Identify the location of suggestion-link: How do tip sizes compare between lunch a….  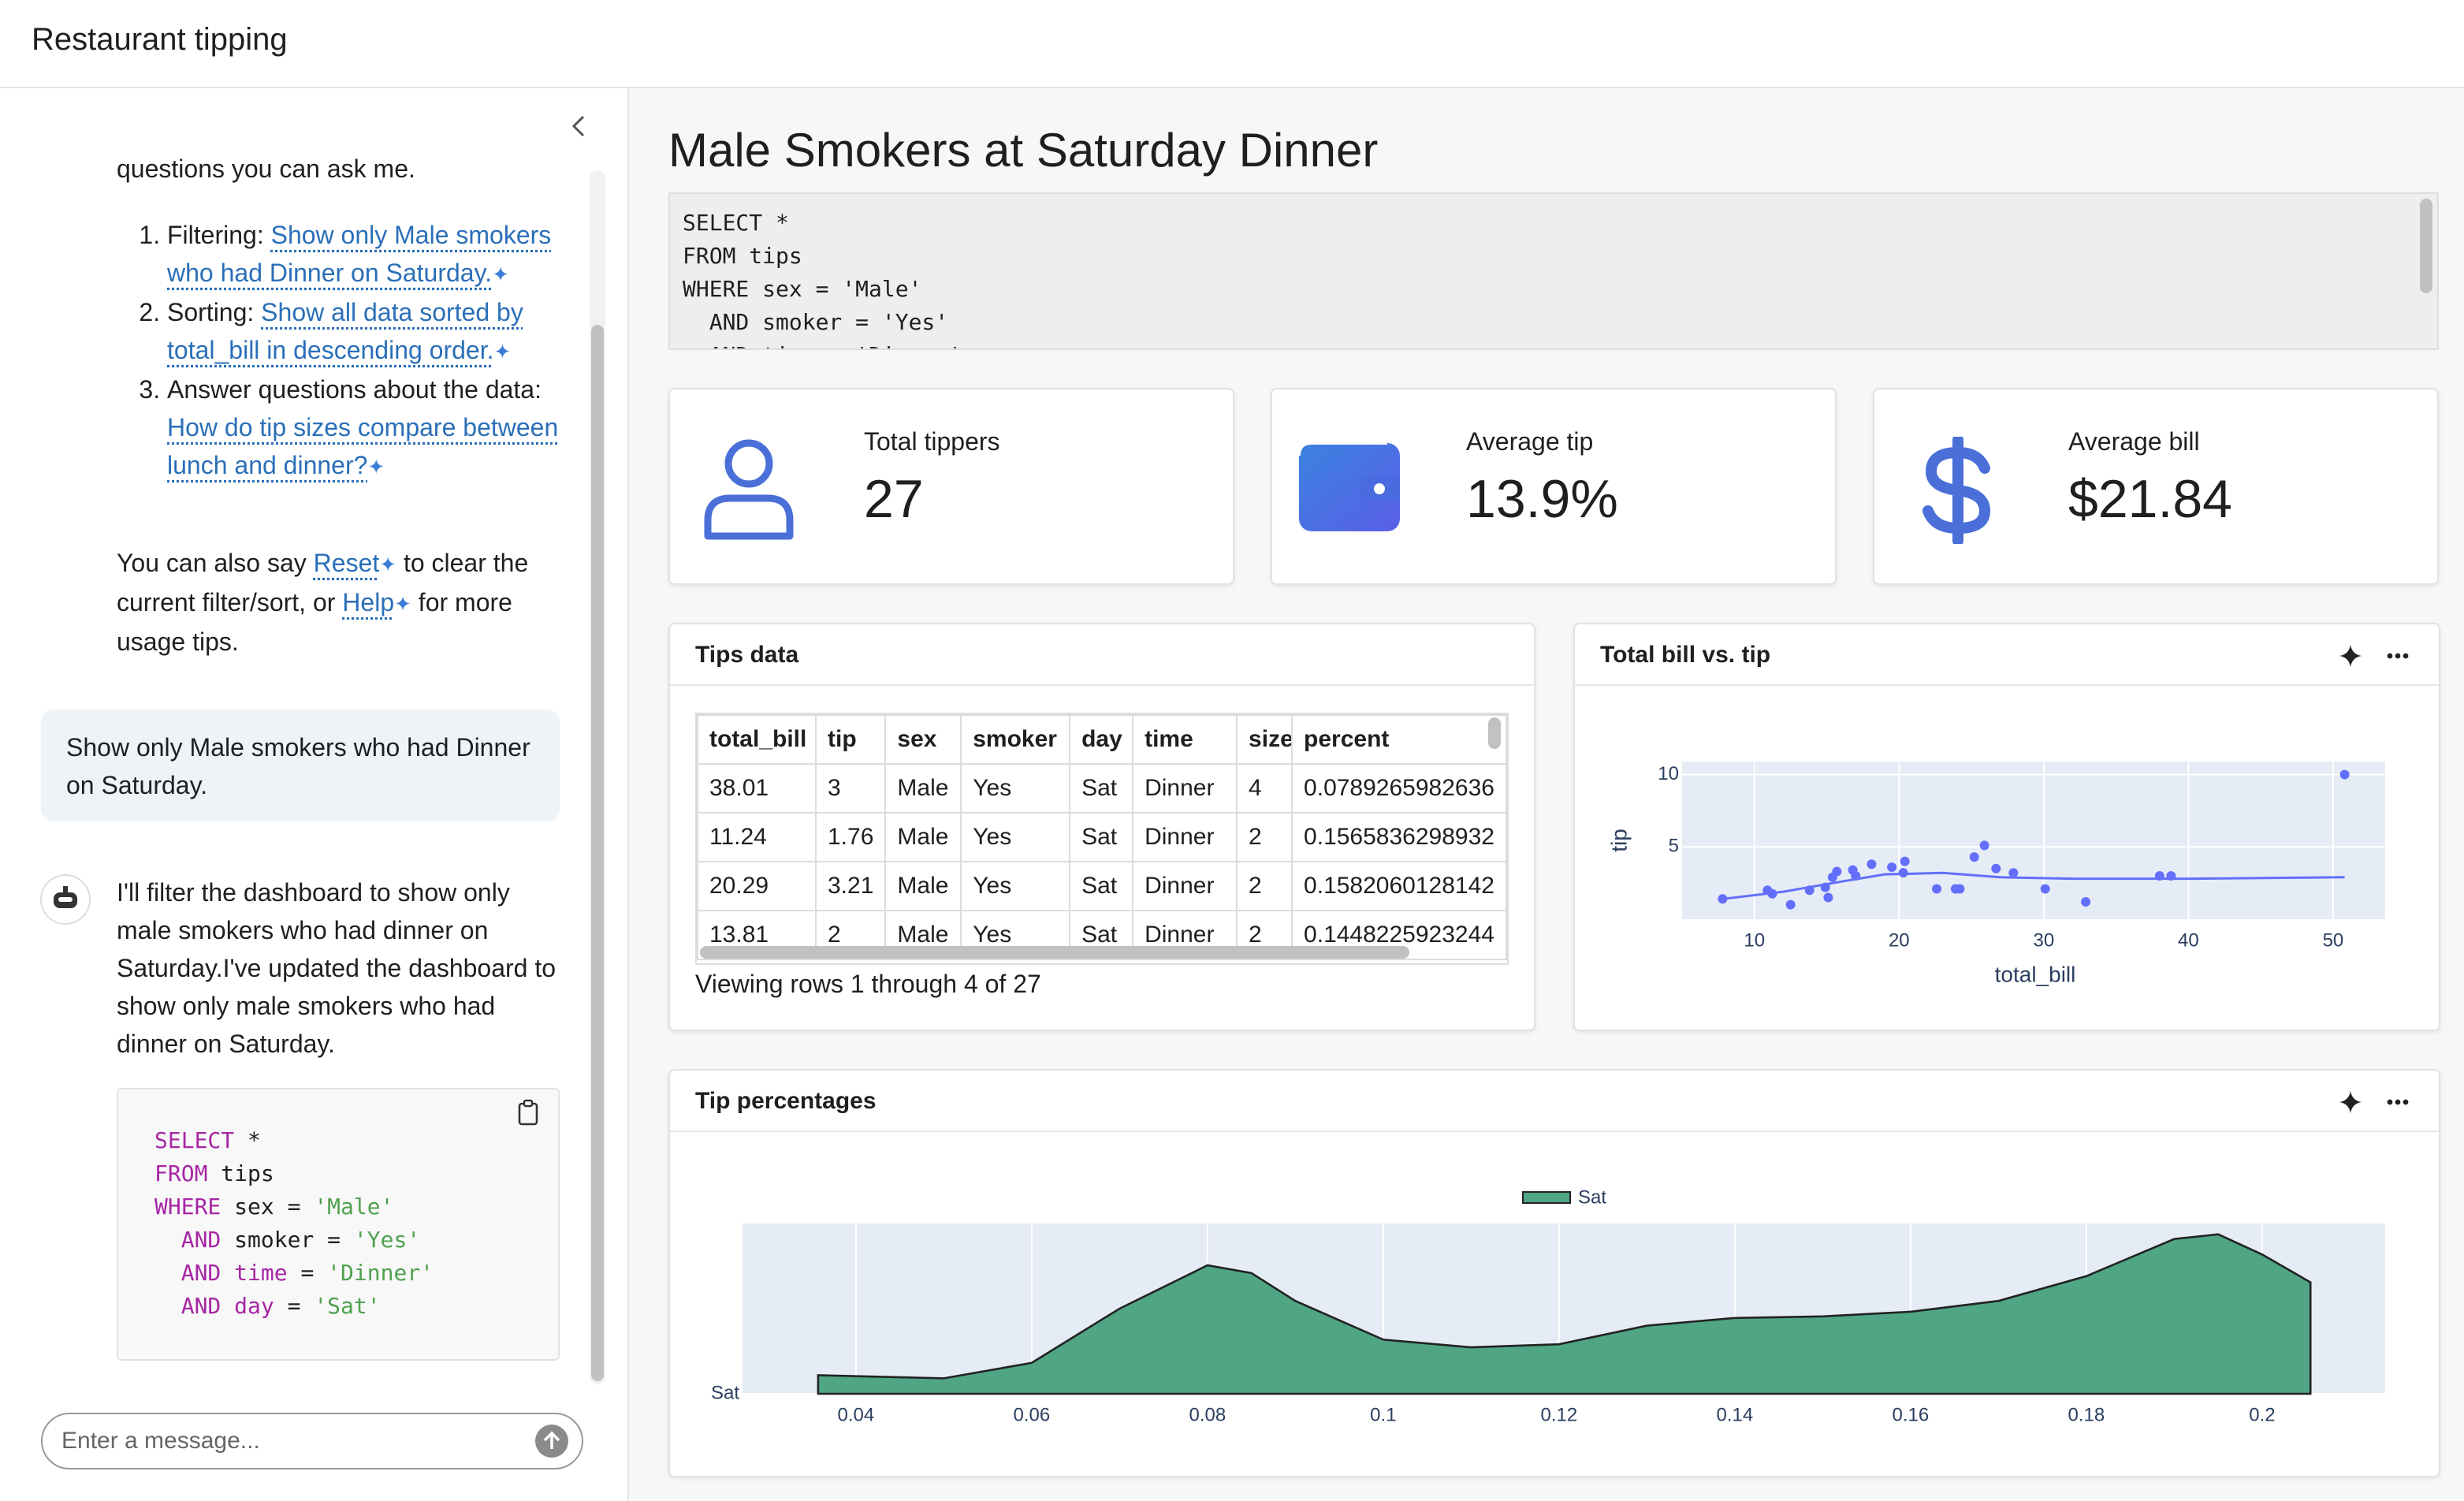
(362, 446).